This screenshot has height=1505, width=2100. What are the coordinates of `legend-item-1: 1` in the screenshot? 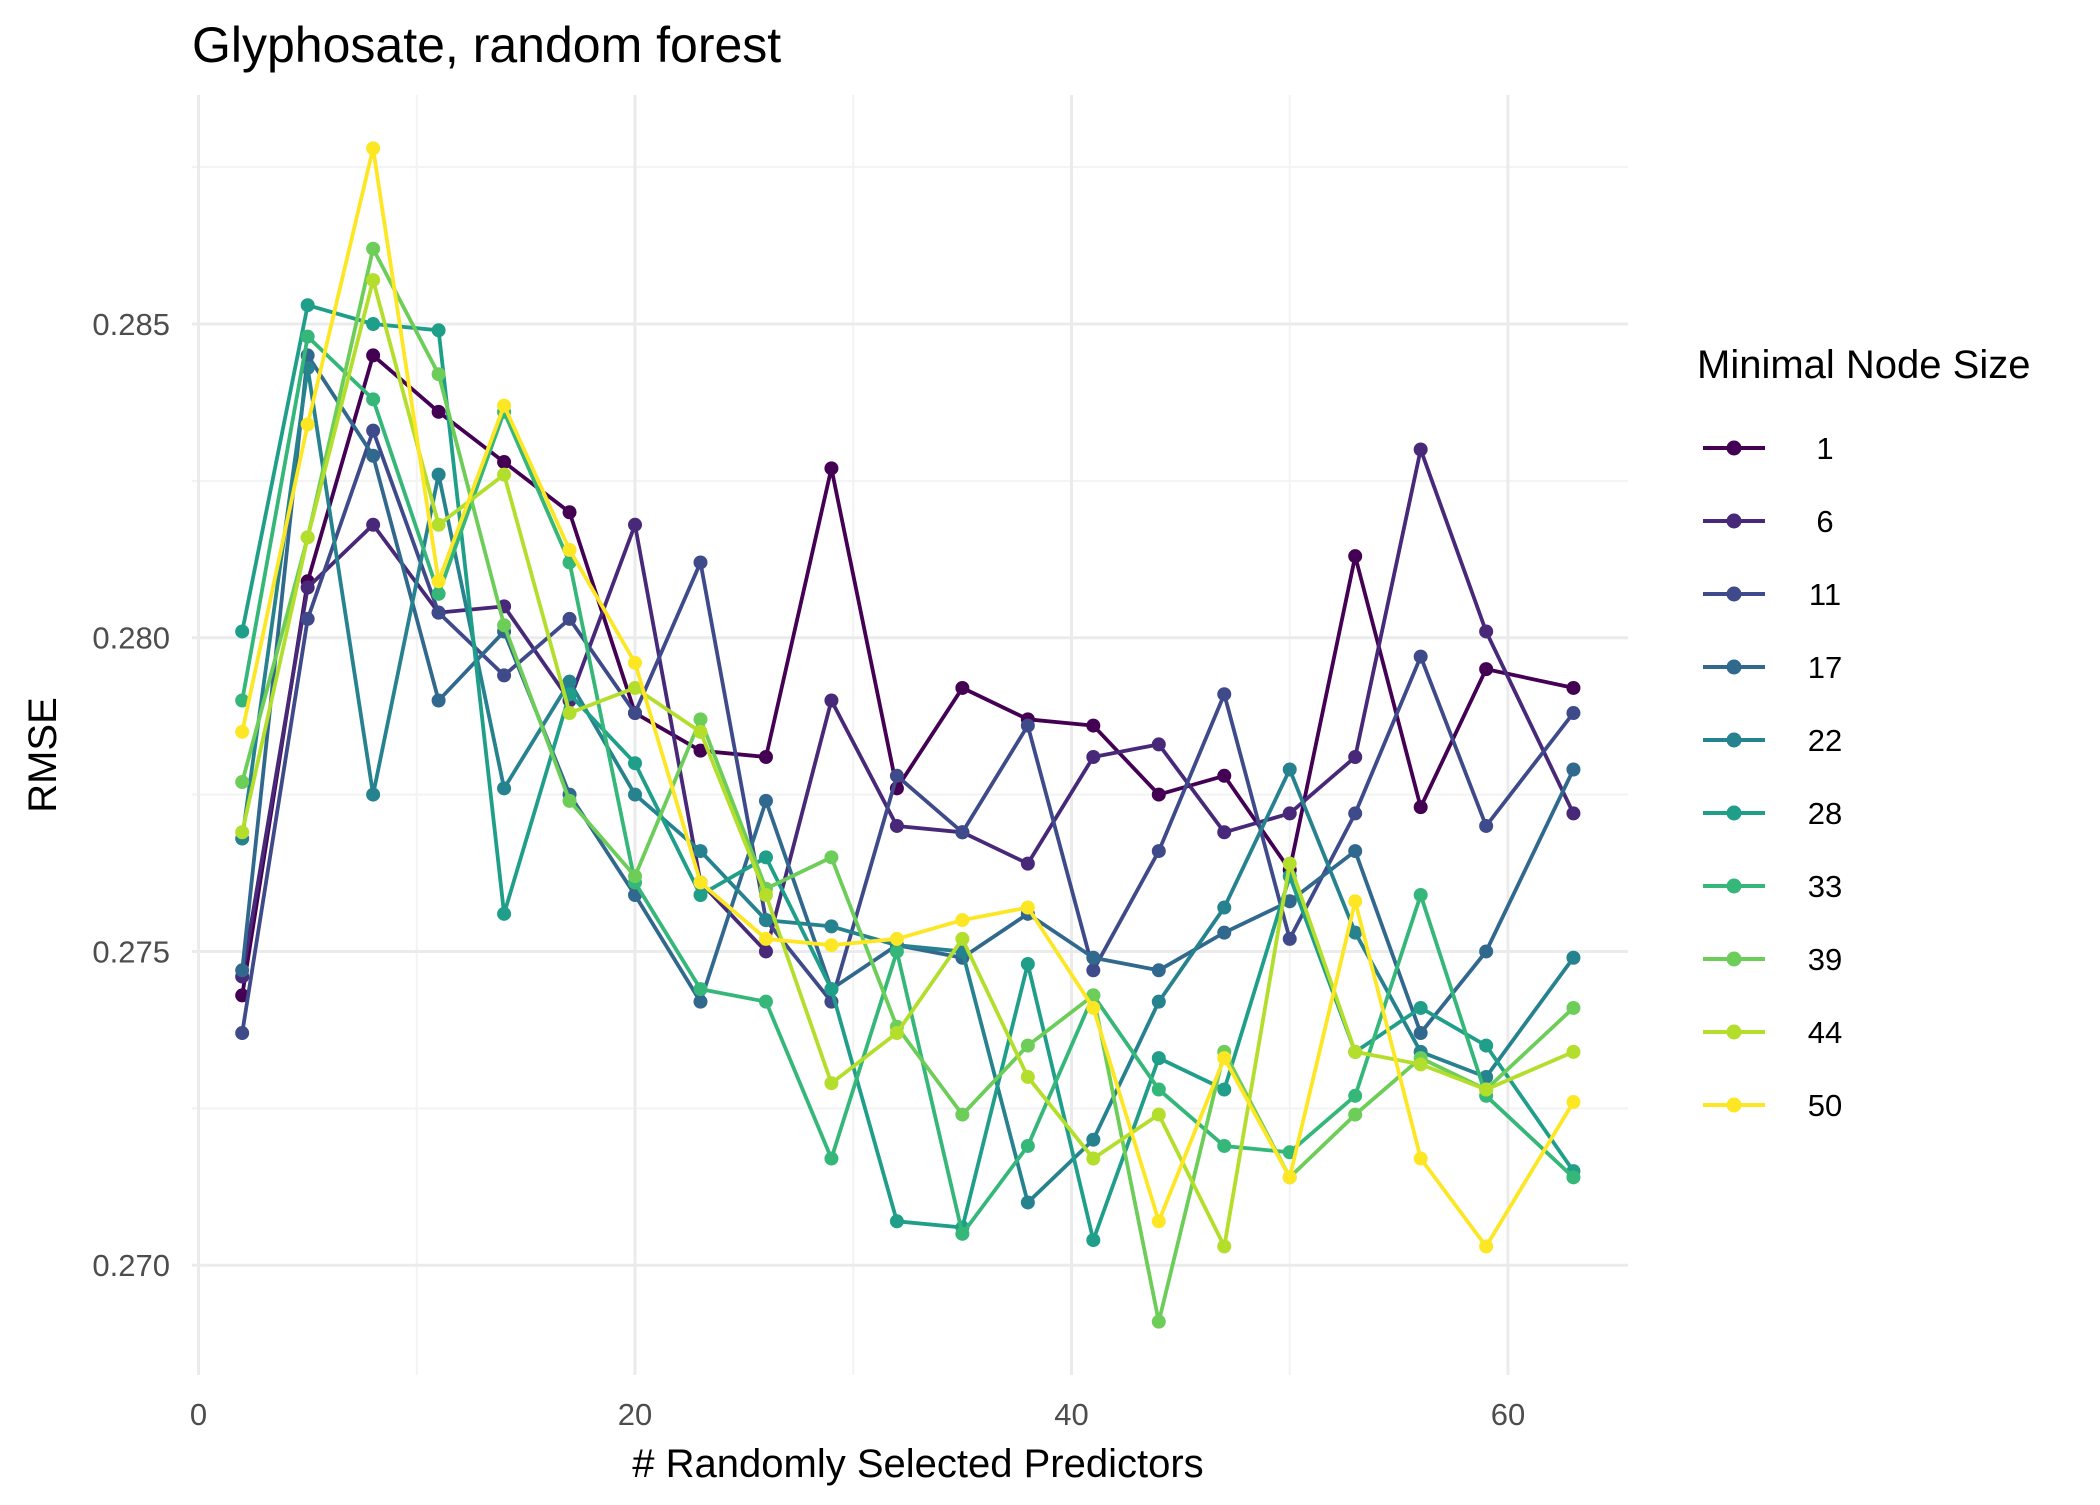 It's located at (1768, 448).